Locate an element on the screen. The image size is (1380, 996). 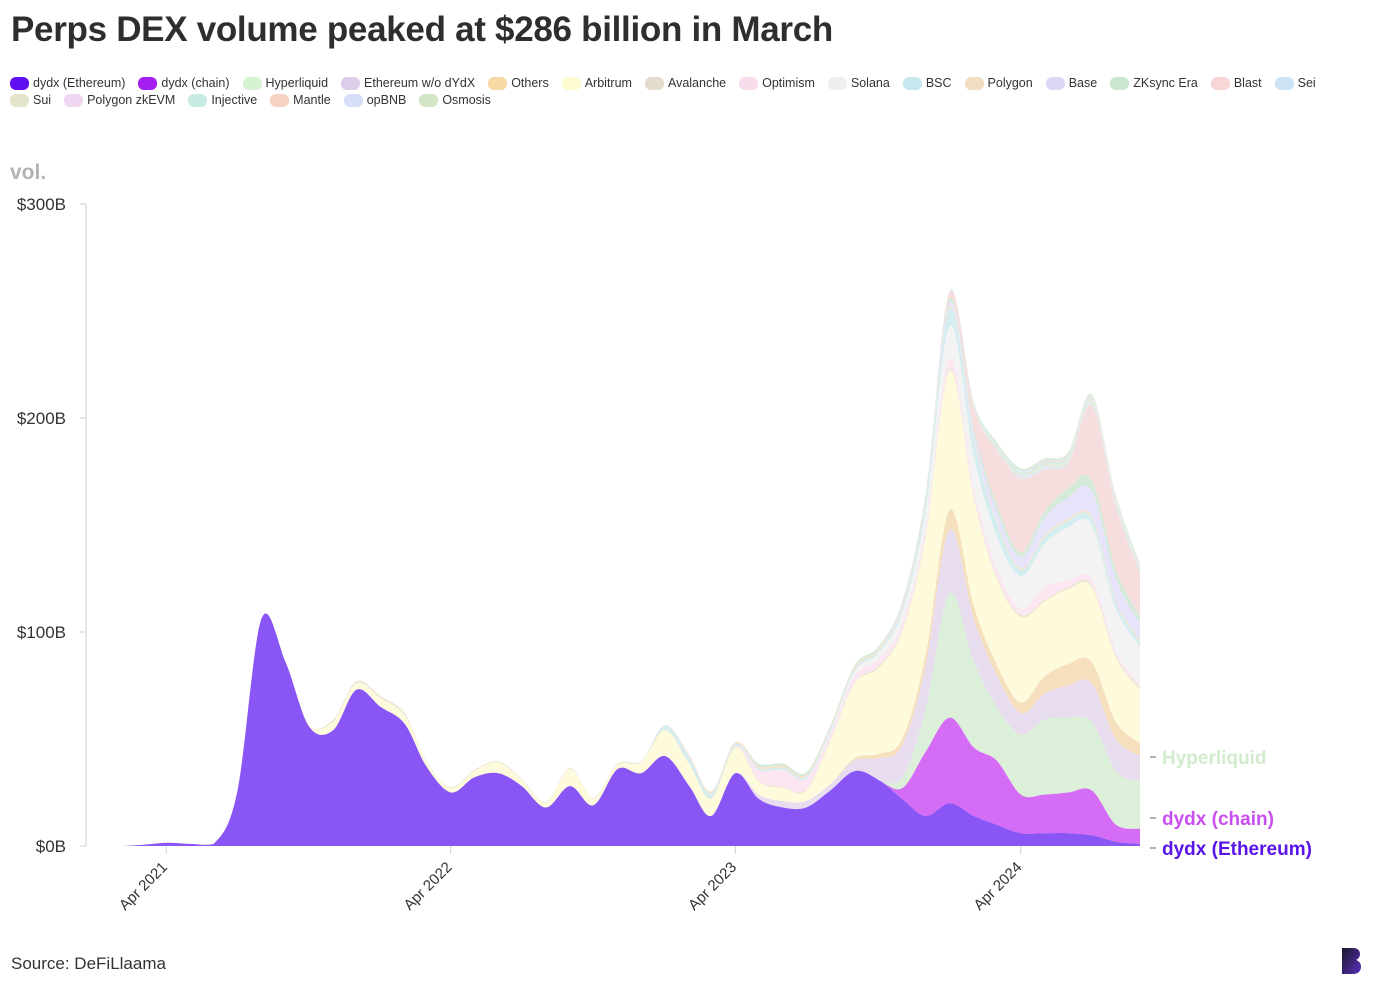
legend-item-zksync-era: ZKsync Era is located at coordinates (1154, 83).